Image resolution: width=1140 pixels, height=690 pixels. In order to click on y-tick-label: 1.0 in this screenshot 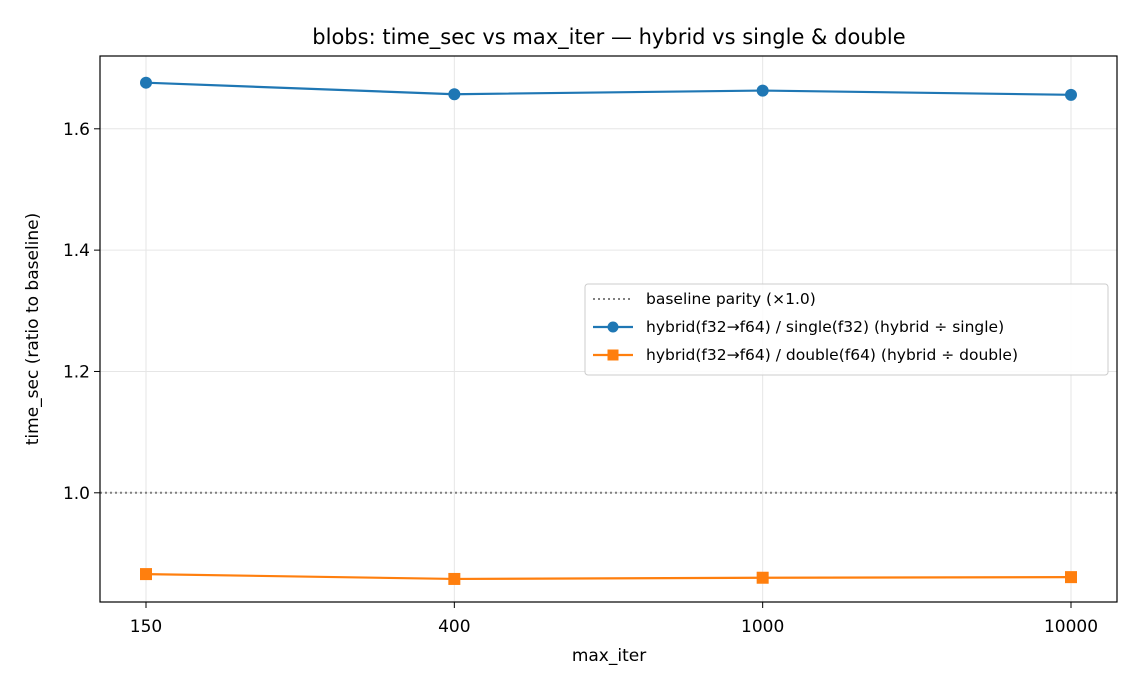, I will do `click(76, 494)`.